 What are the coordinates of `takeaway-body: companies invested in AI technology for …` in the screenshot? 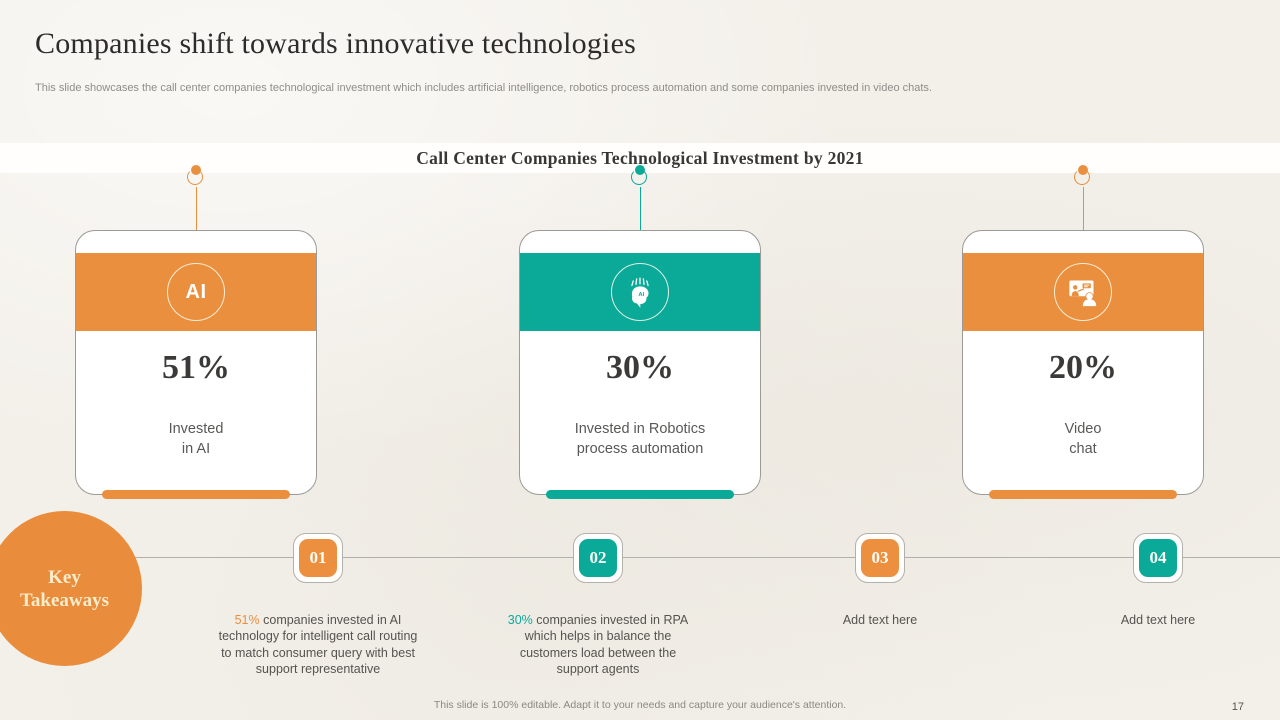 It's located at (318, 644).